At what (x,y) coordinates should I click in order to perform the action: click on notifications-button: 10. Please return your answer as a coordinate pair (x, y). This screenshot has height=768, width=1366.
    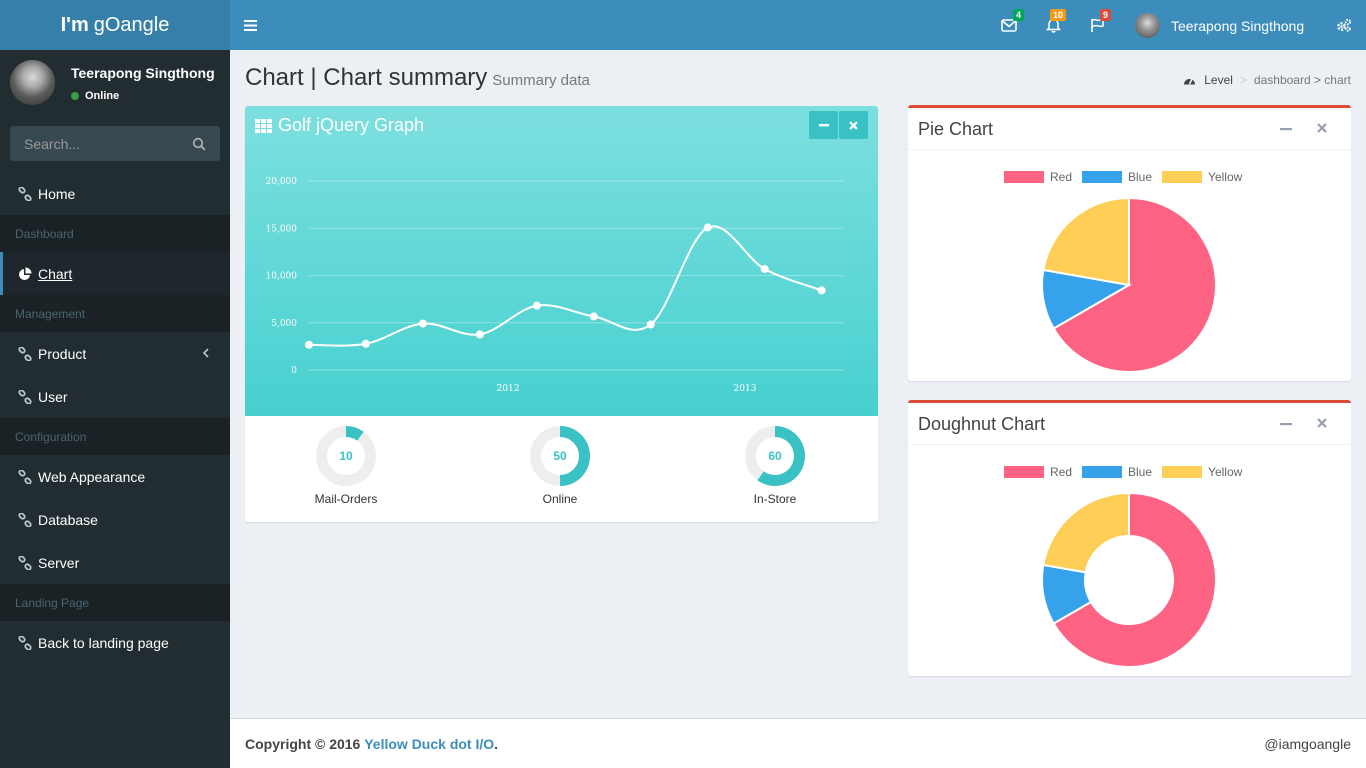
    Looking at the image, I should click on (1056, 25).